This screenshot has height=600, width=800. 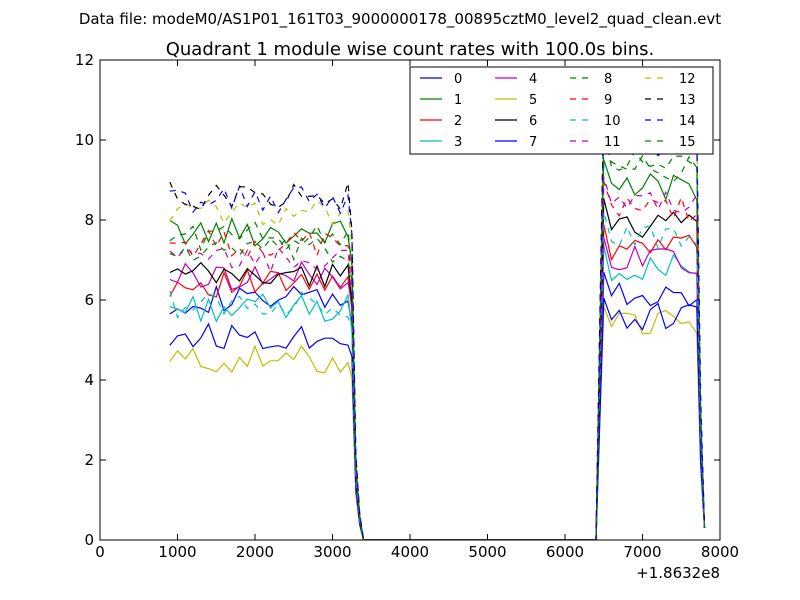 What do you see at coordinates (608, 79) in the screenshot?
I see `legend-label-8: 8` at bounding box center [608, 79].